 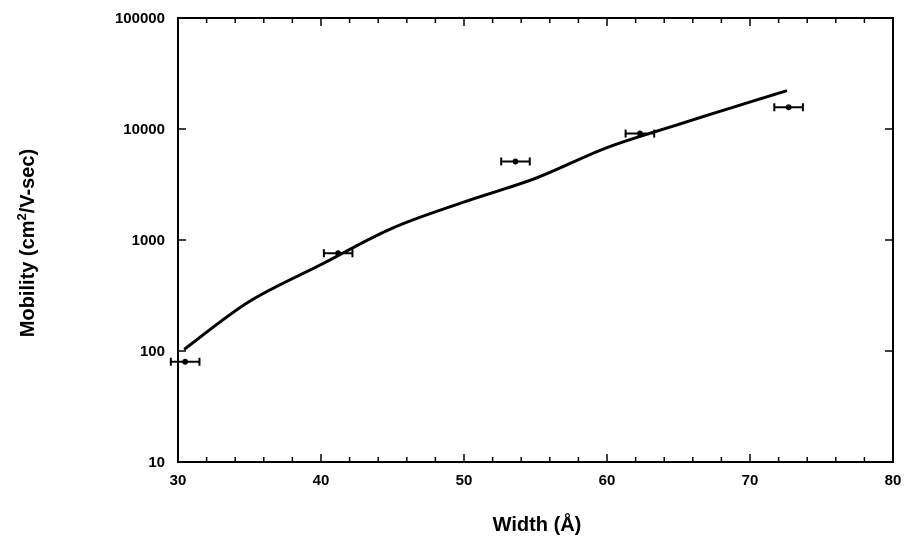 I want to click on y-tick-label-10: 10, so click(x=156, y=462).